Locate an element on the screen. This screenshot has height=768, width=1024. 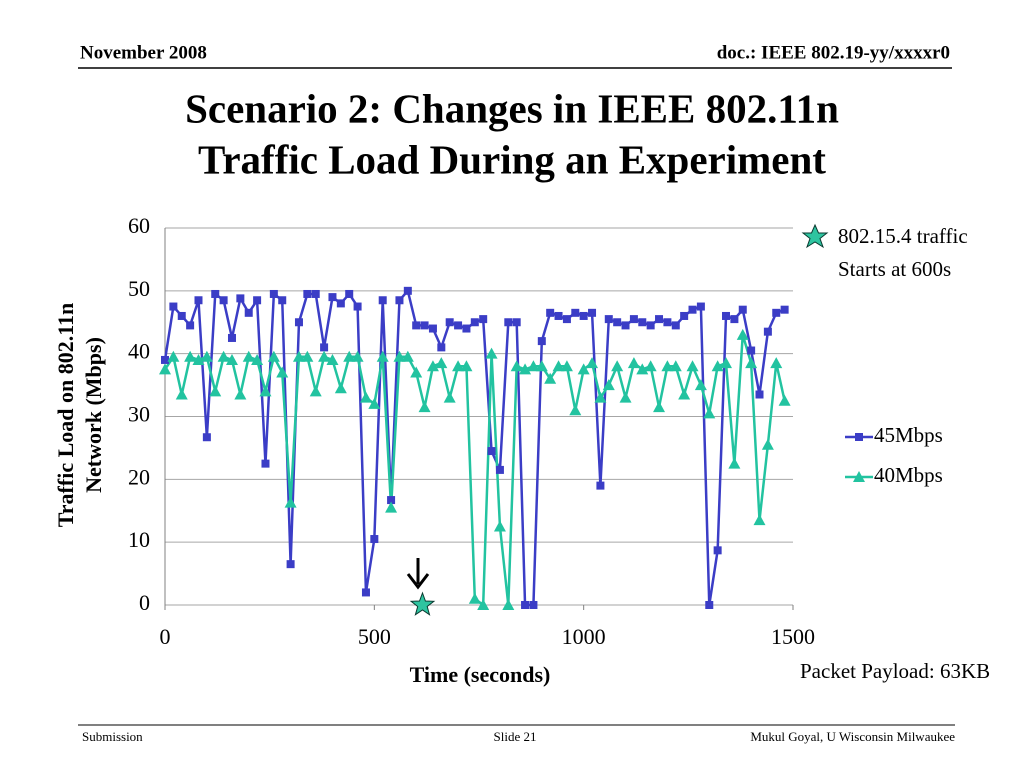
note: Packet Payload: 63KB is located at coordinates (895, 671).